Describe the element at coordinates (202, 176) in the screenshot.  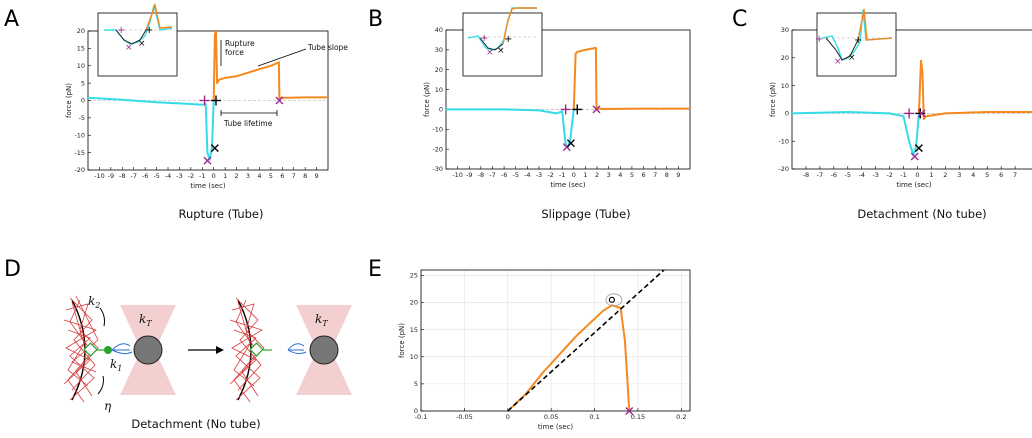
I see `chart-a-xtick-label: -1` at that location.